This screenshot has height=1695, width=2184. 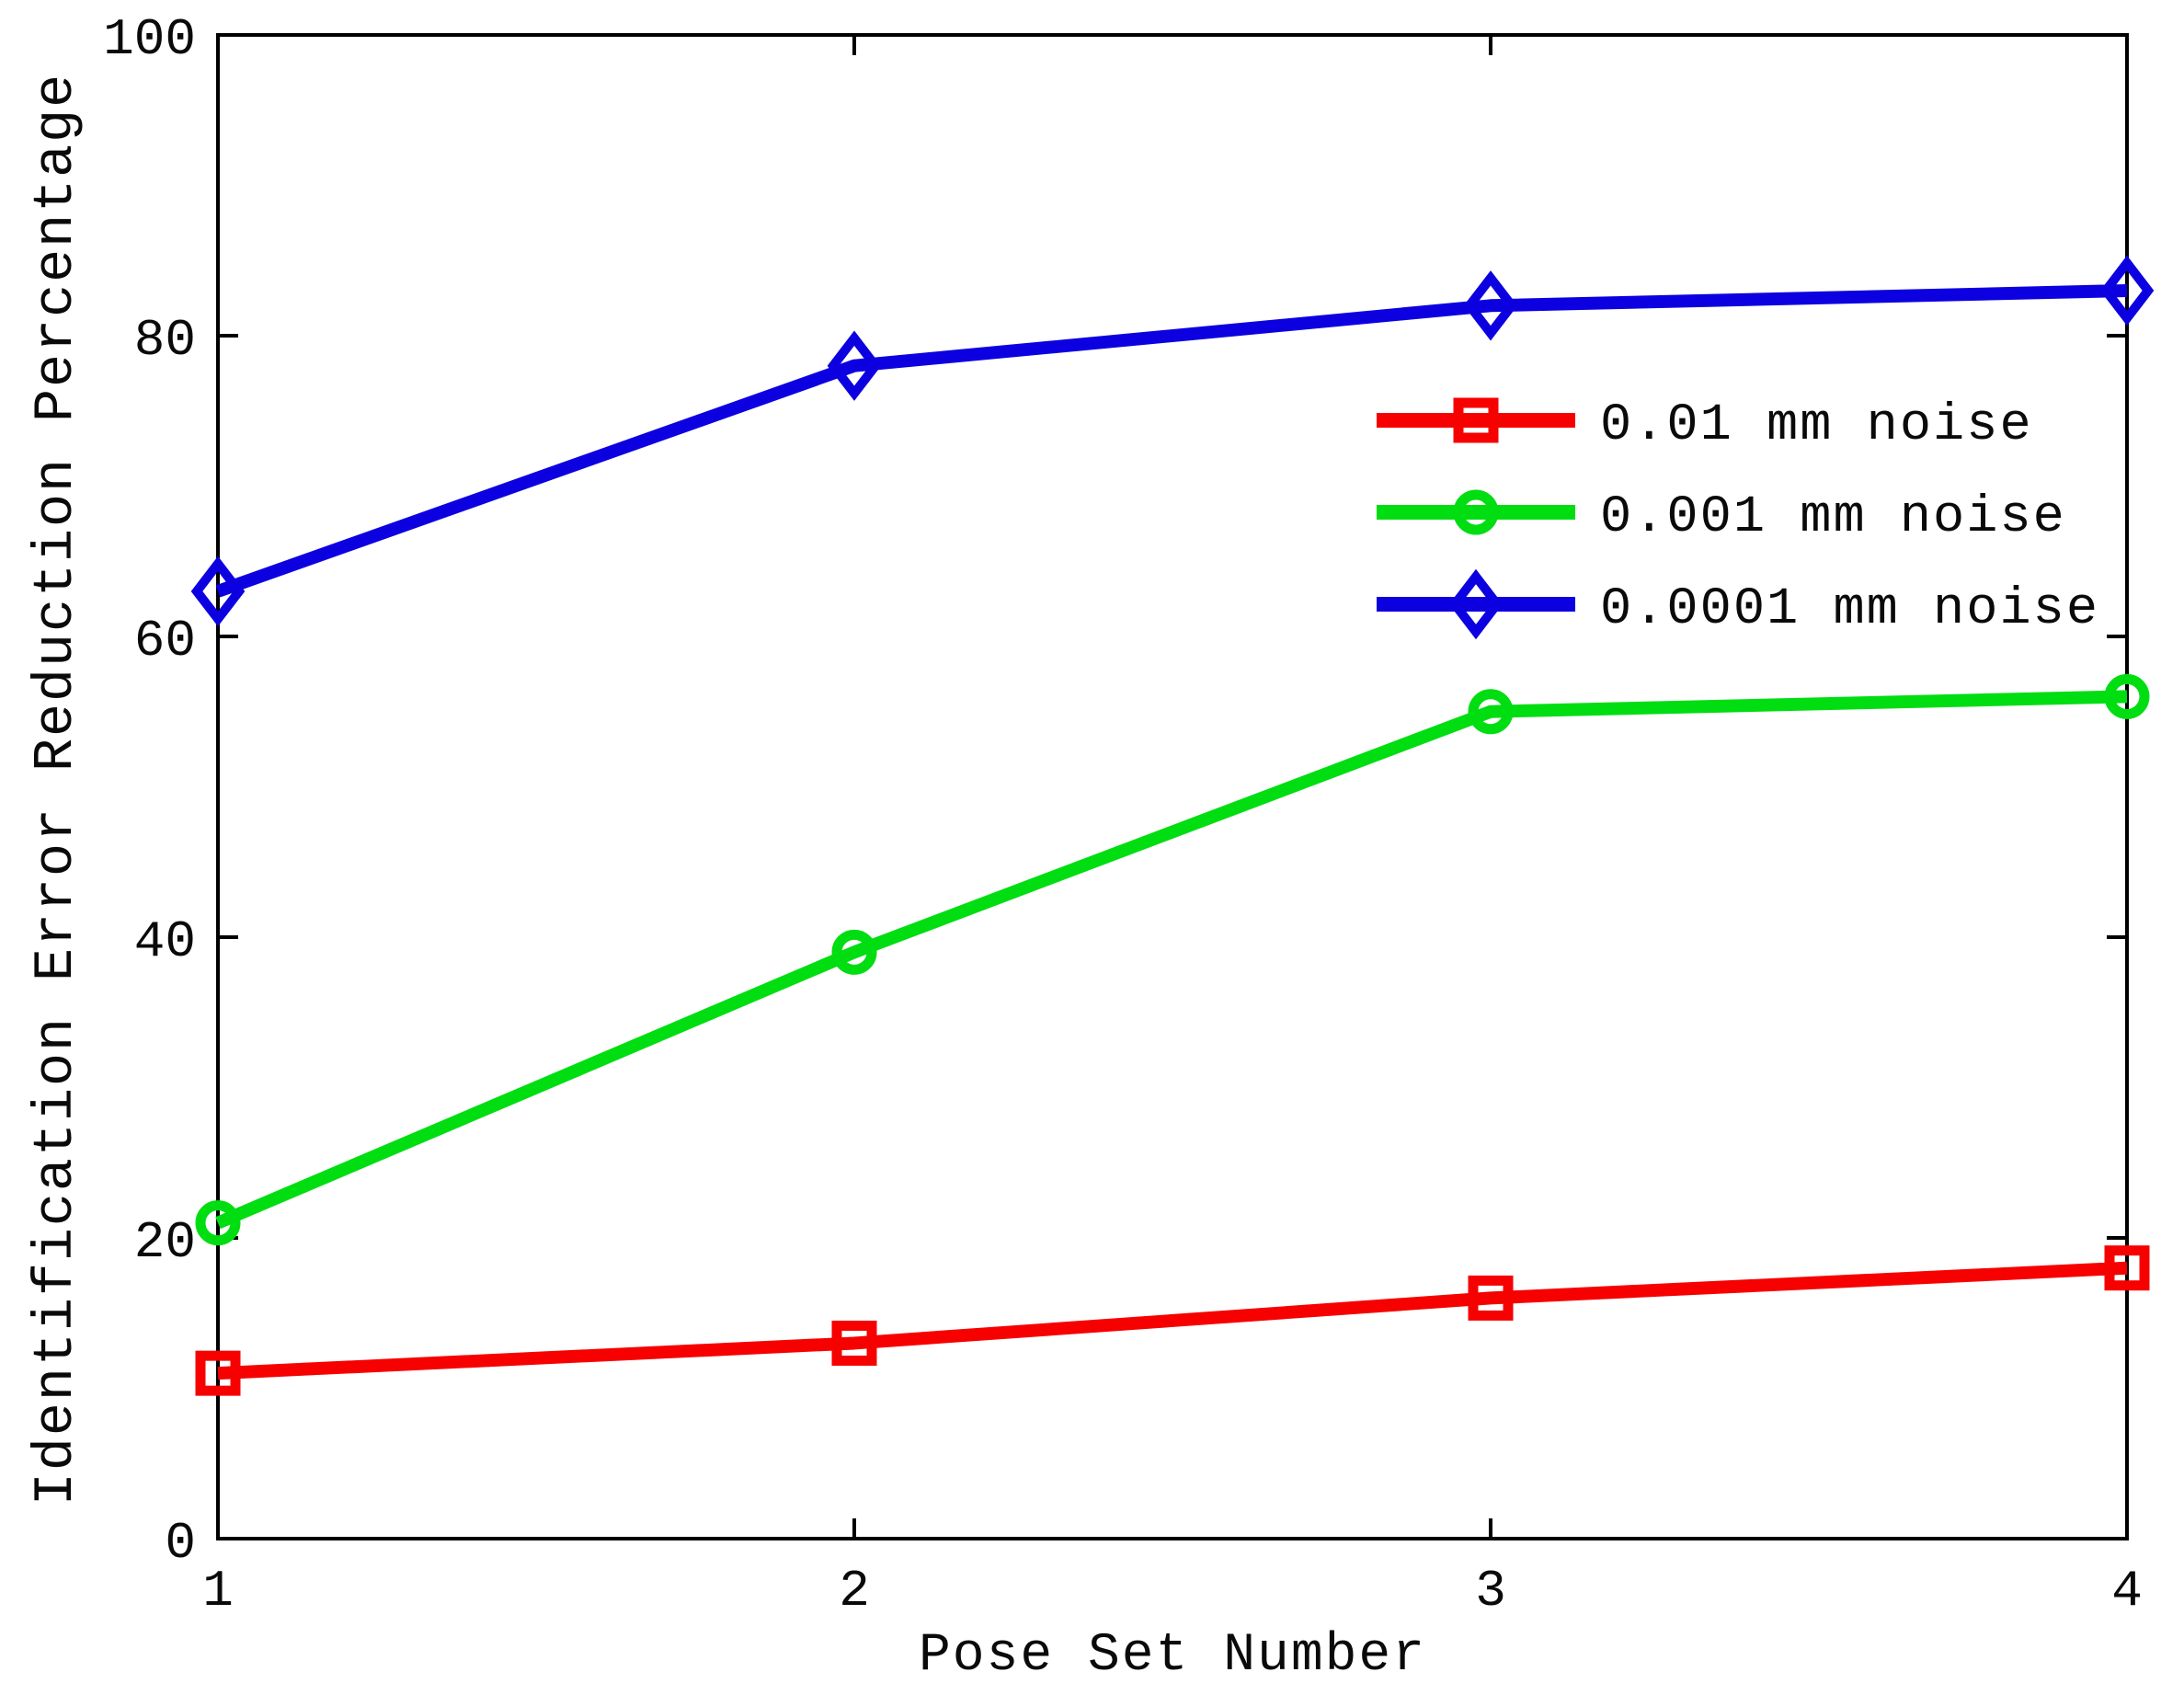 I want to click on legend-marker-0-001-mm-noise-icon, so click(x=1476, y=512).